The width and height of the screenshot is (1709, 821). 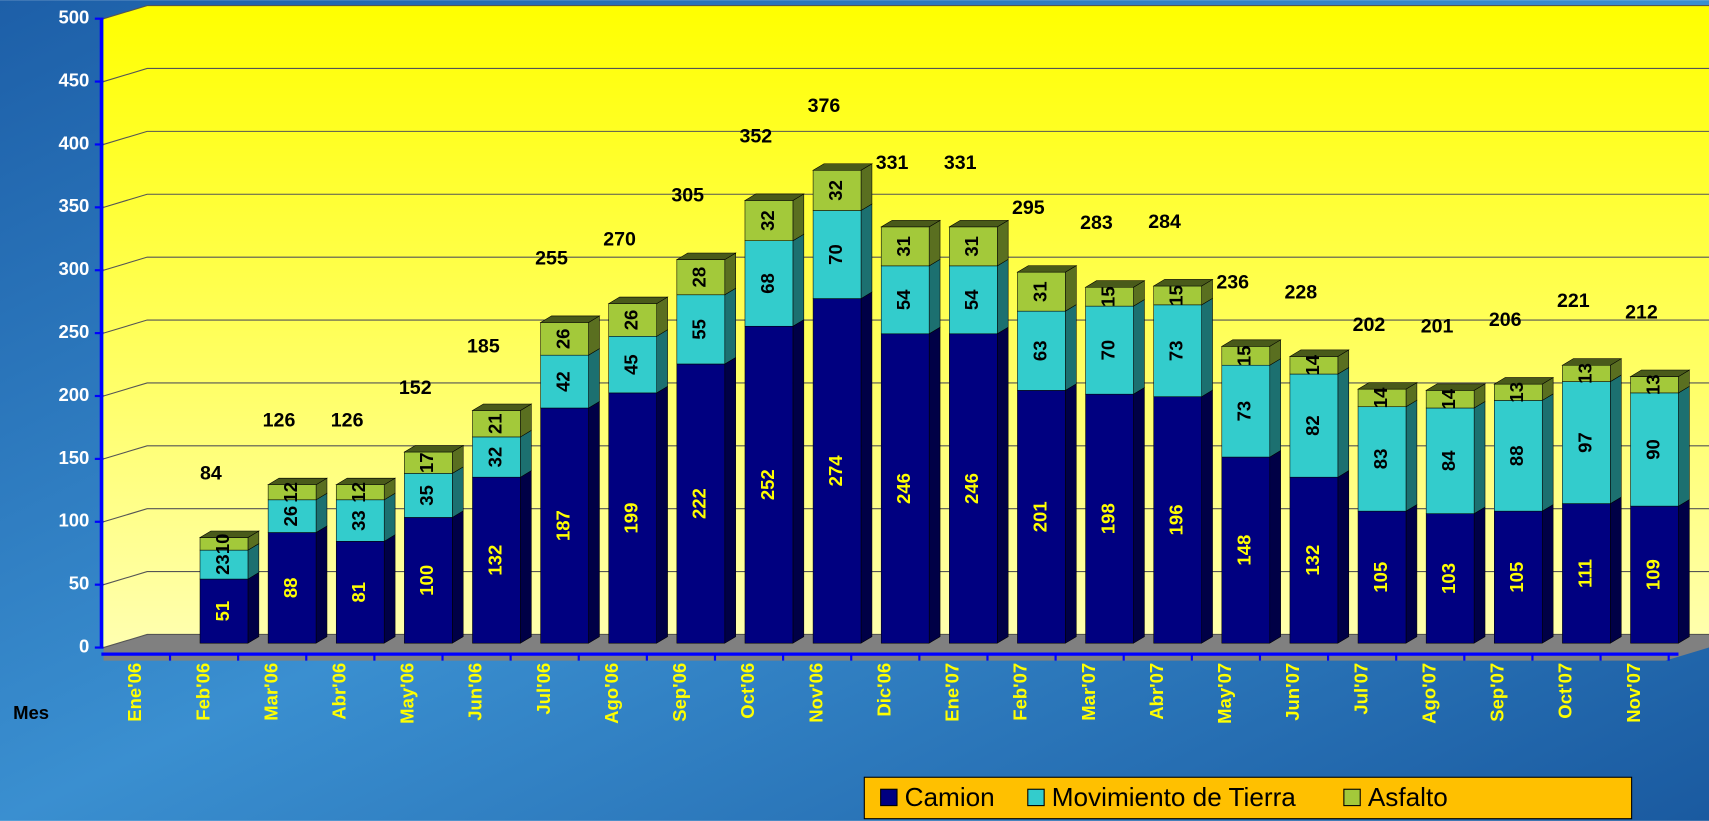 I want to click on total-label: 331, so click(x=892, y=163).